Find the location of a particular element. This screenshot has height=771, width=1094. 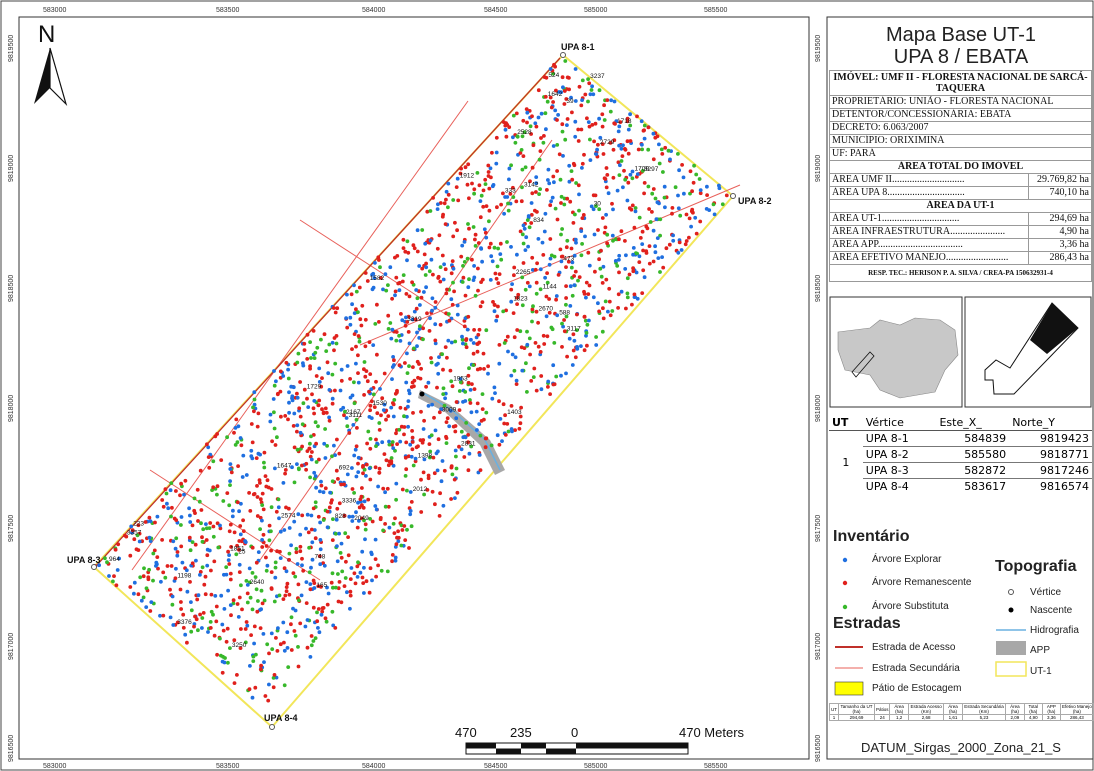

vertex-label: UPA 8-3 is located at coordinates (84, 560).